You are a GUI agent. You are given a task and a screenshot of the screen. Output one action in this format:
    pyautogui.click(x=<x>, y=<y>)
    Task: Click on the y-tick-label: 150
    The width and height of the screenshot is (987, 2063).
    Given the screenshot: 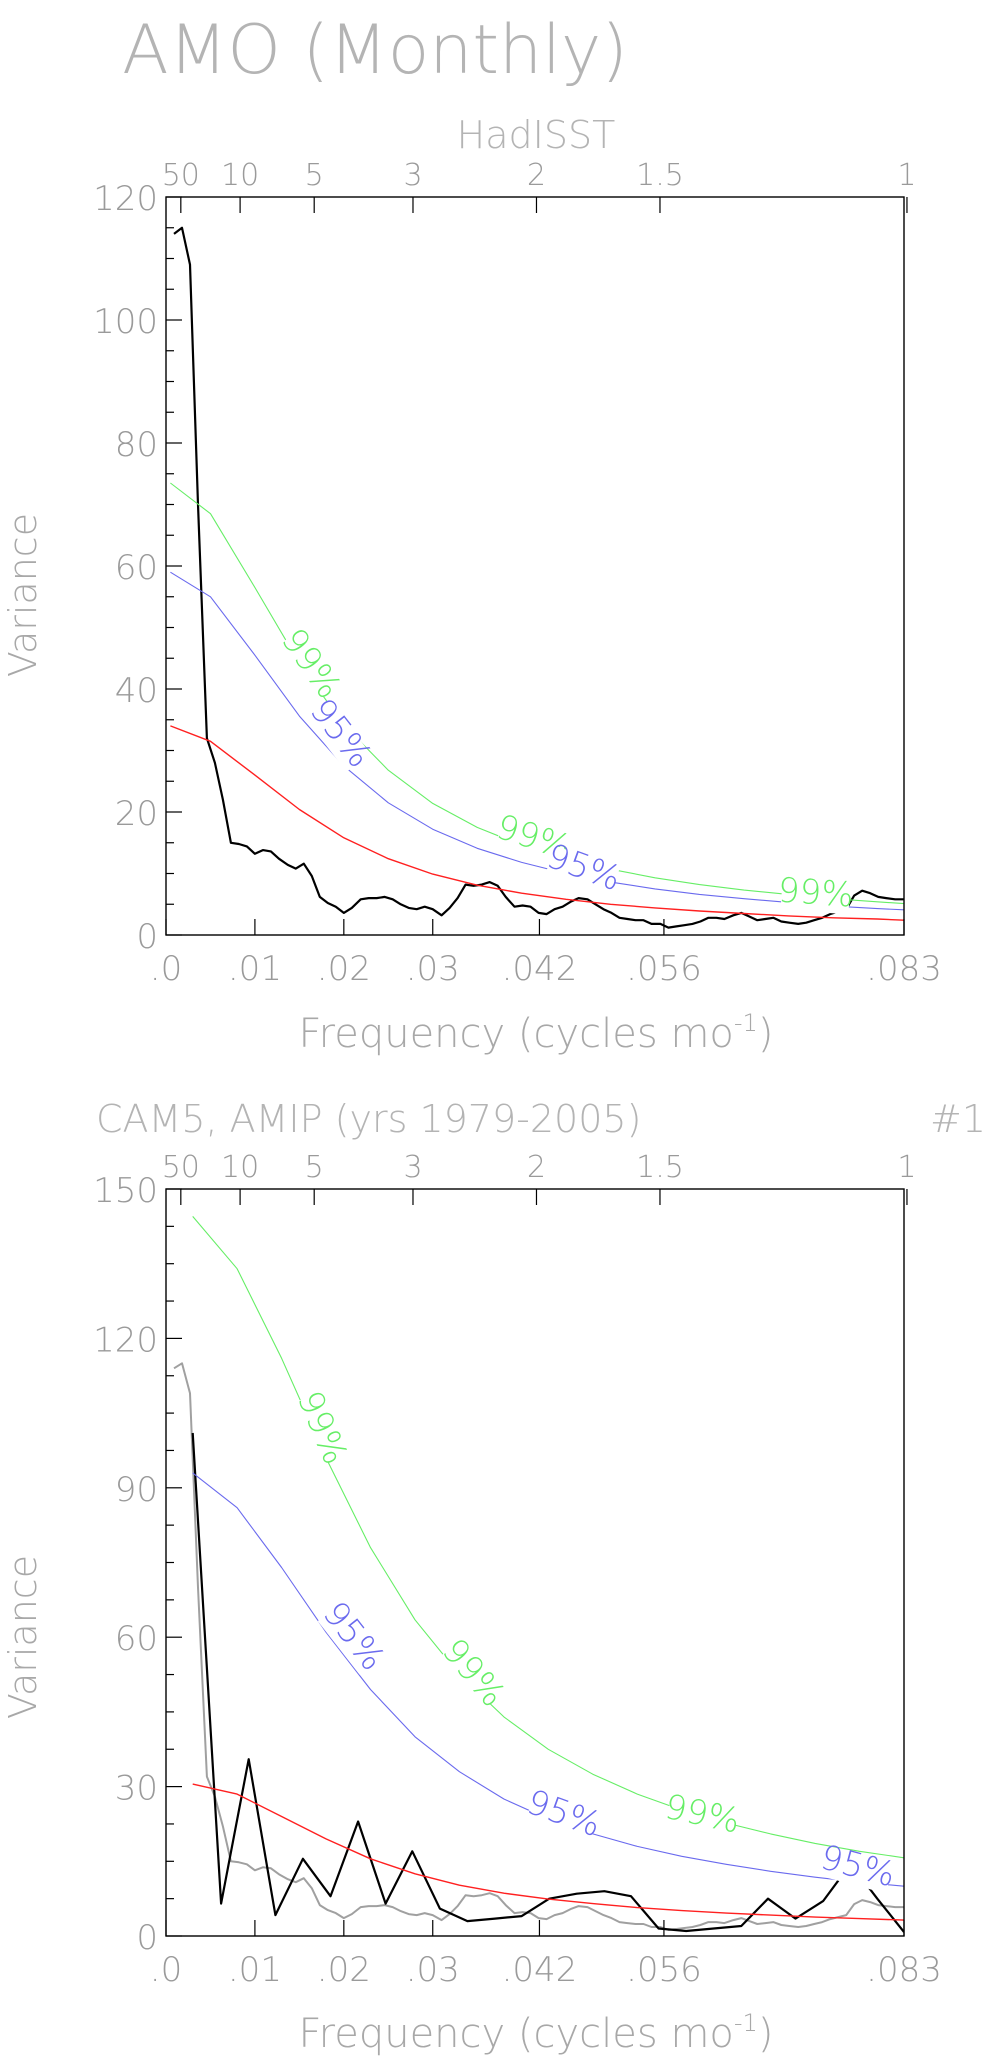 What is the action you would take?
    pyautogui.click(x=125, y=1191)
    